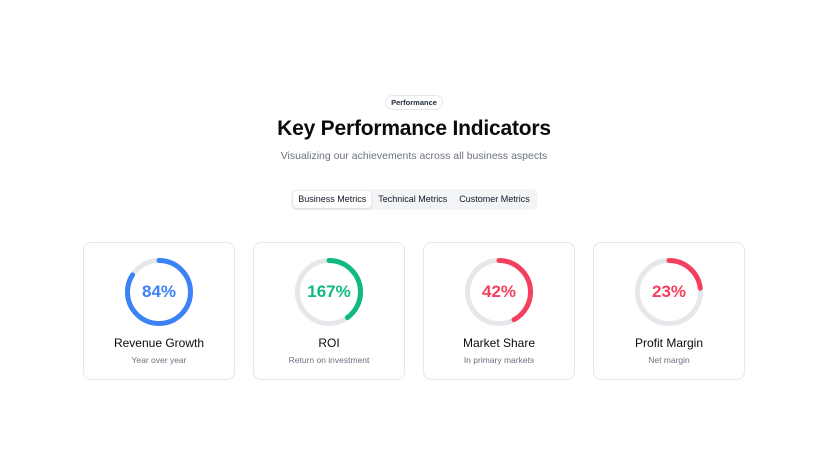 The height and width of the screenshot is (474, 828). What do you see at coordinates (329, 343) in the screenshot?
I see `kpi-title: ROI` at bounding box center [329, 343].